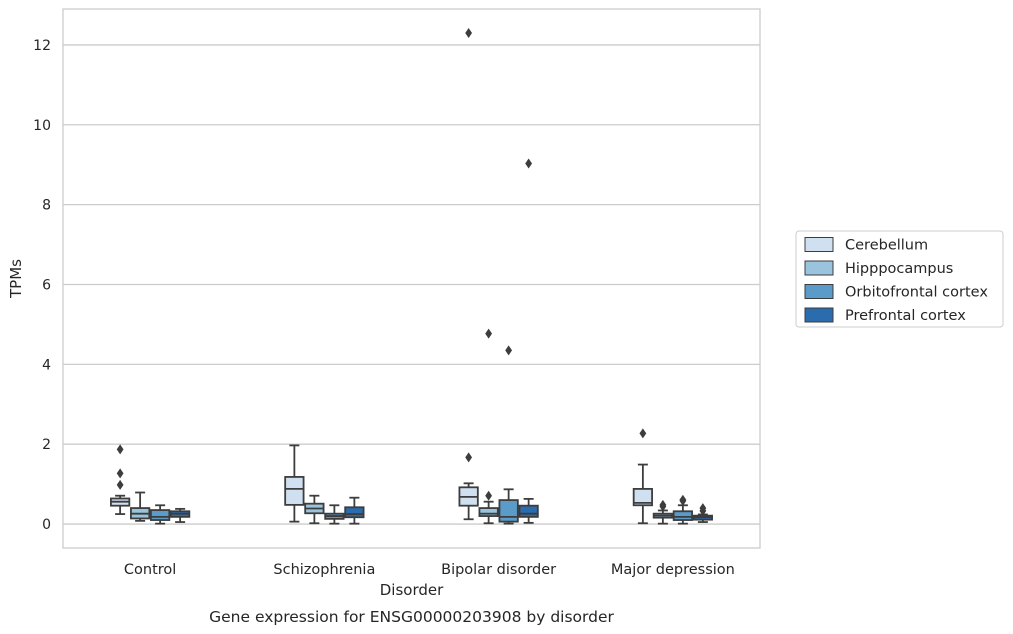 This screenshot has height=634, width=1013. Describe the element at coordinates (899, 269) in the screenshot. I see `legend-label: Hipppocampus` at that location.